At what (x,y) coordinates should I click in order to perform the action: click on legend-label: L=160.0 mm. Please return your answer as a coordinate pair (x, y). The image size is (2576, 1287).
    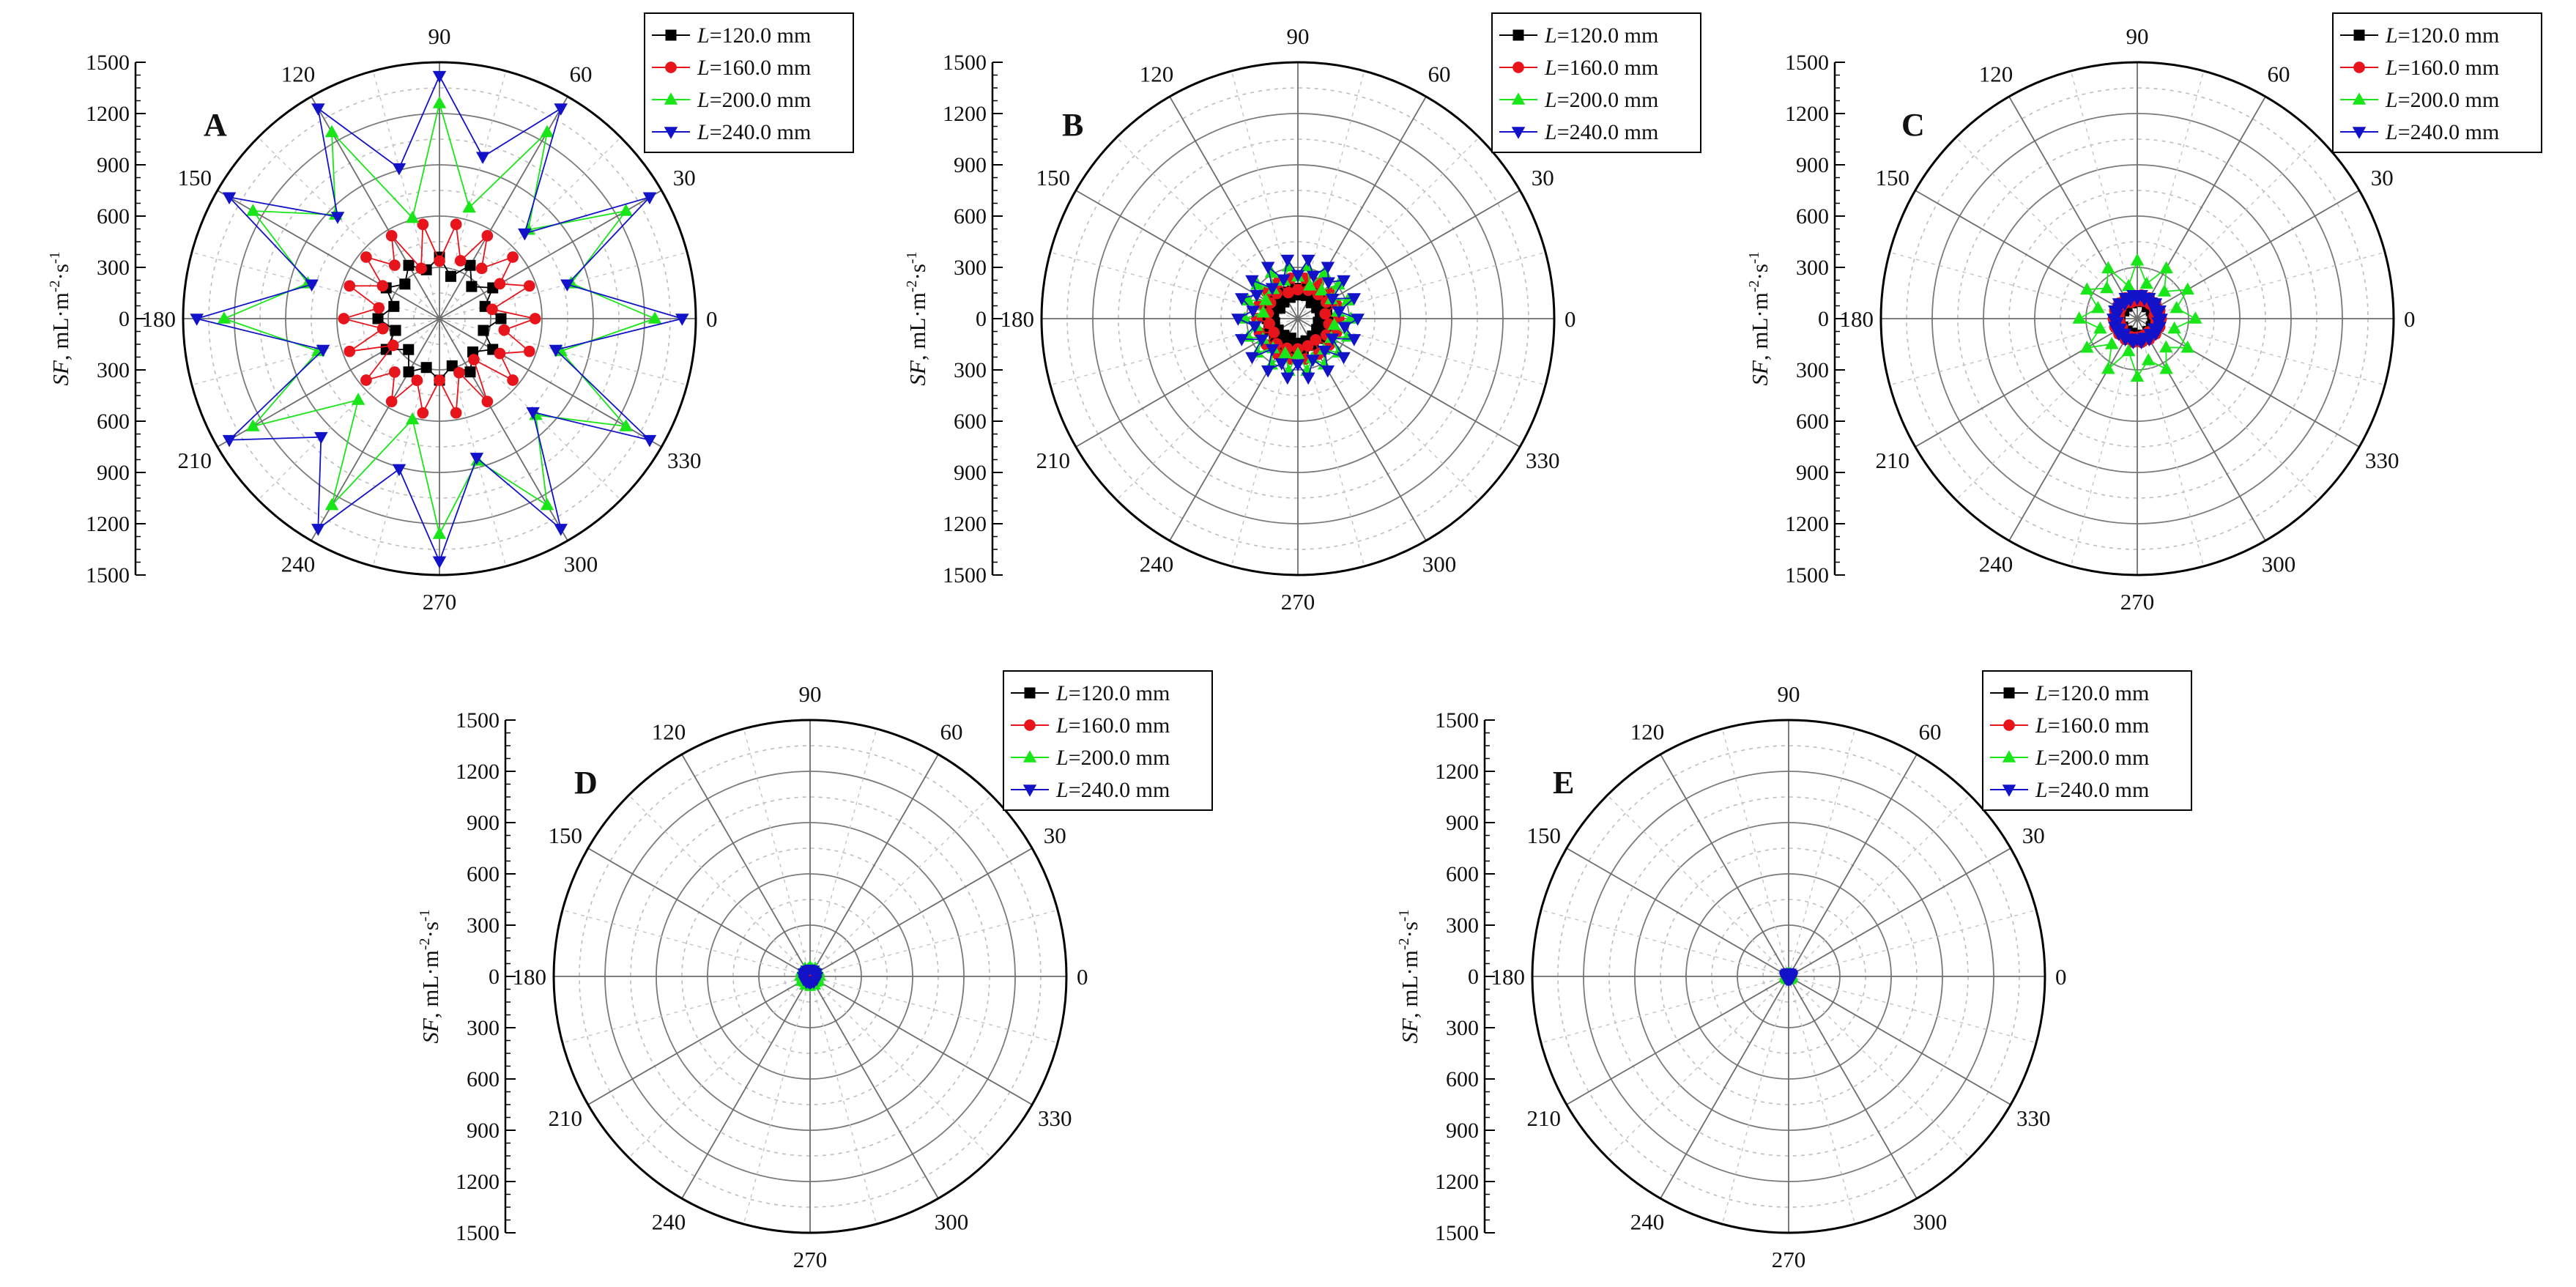
    Looking at the image, I should click on (754, 68).